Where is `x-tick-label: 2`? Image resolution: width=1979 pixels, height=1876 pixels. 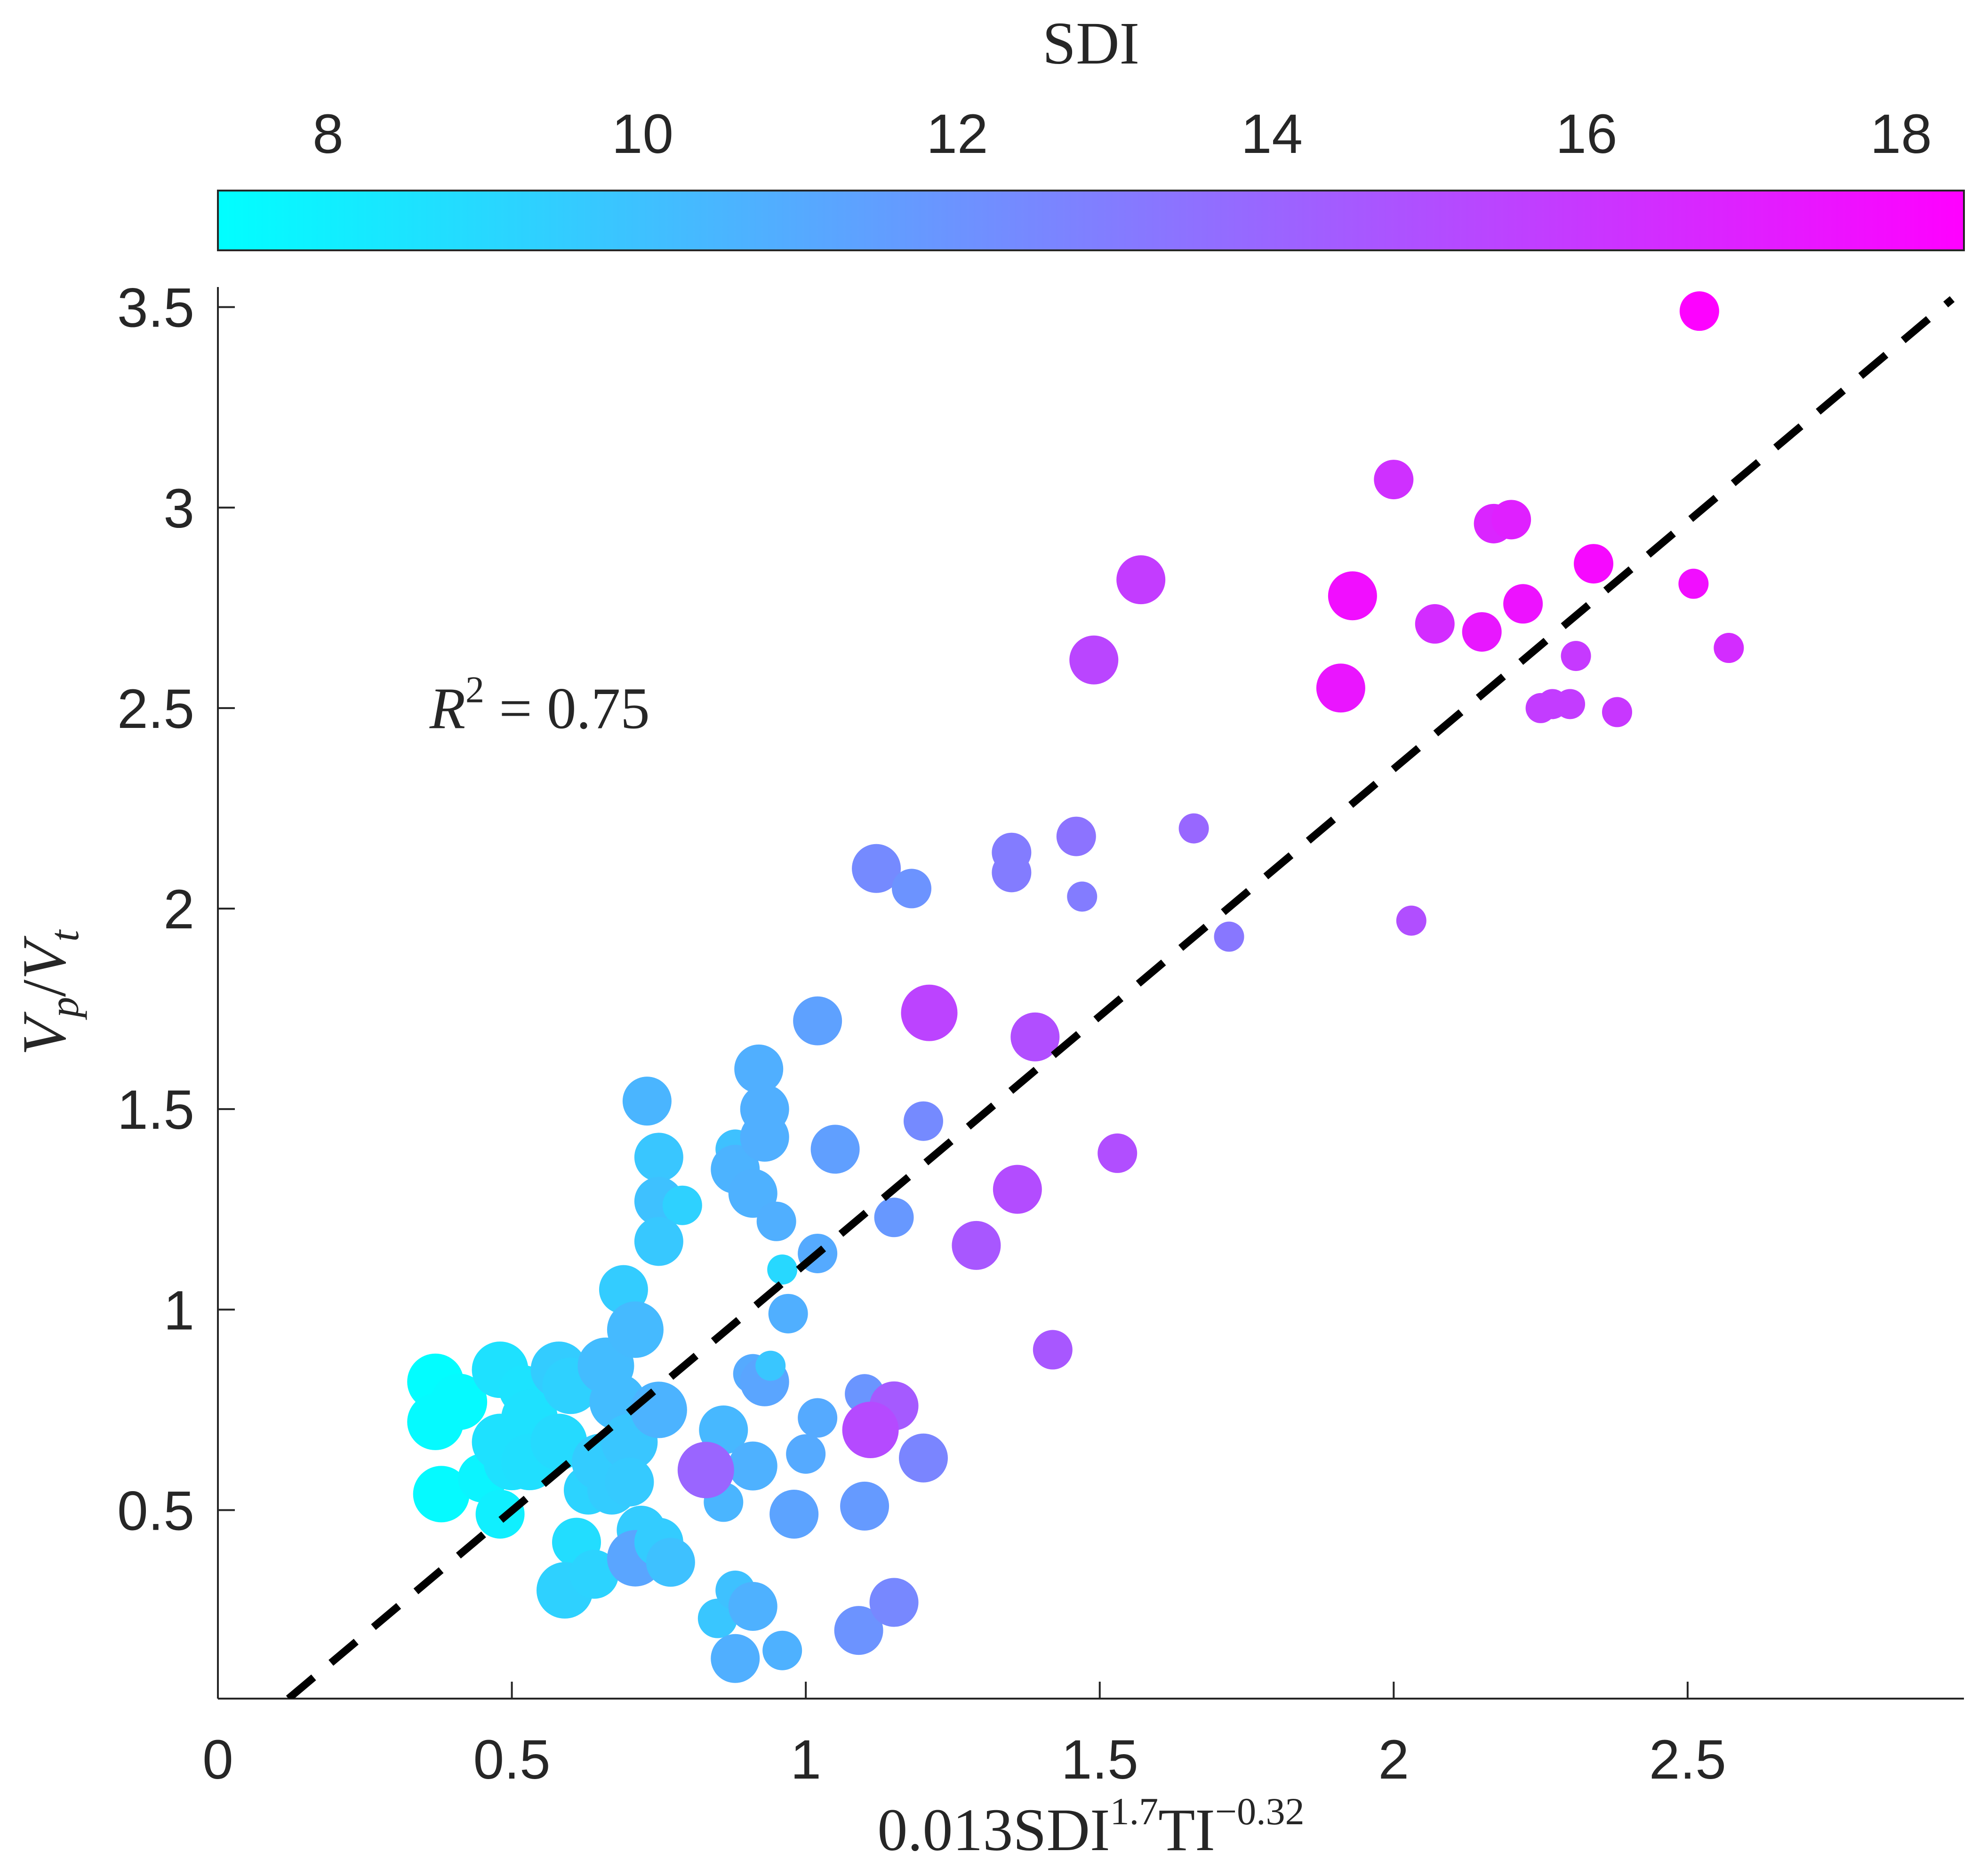
x-tick-label: 2 is located at coordinates (1393, 1760).